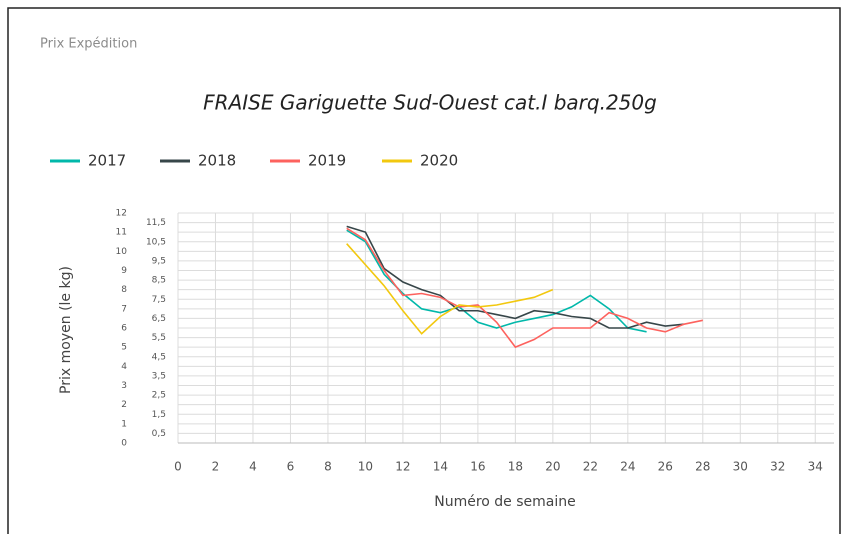  What do you see at coordinates (66, 330) in the screenshot?
I see `y-axis-label: Prix moyen (le kg)` at bounding box center [66, 330].